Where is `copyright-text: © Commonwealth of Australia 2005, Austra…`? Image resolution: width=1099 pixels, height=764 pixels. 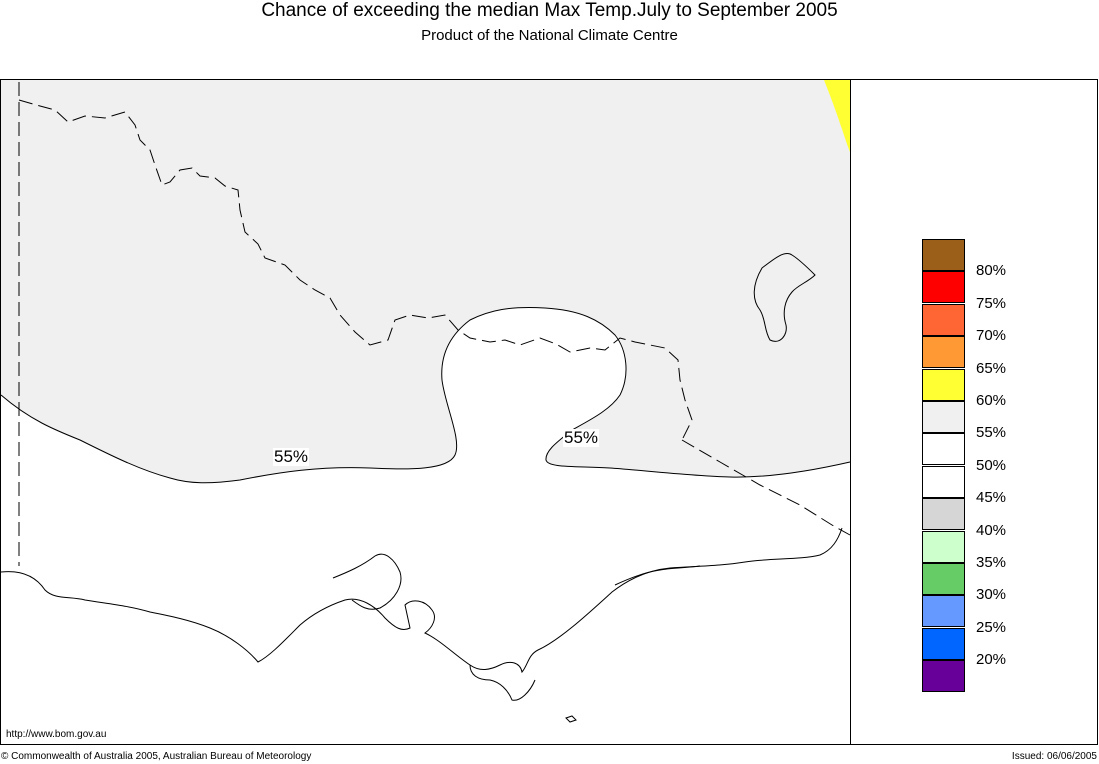 copyright-text: © Commonwealth of Australia 2005, Austra… is located at coordinates (156, 756).